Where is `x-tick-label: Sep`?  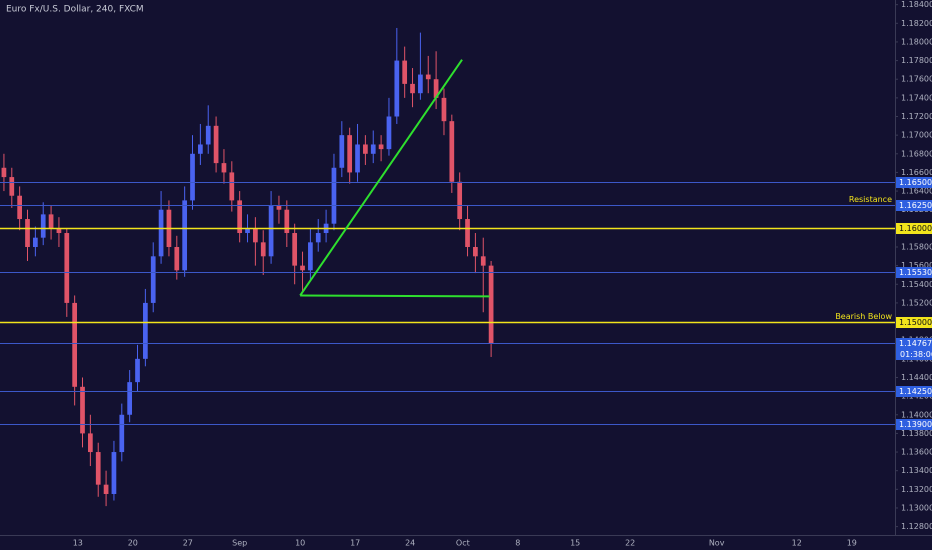 x-tick-label: Sep is located at coordinates (239, 543).